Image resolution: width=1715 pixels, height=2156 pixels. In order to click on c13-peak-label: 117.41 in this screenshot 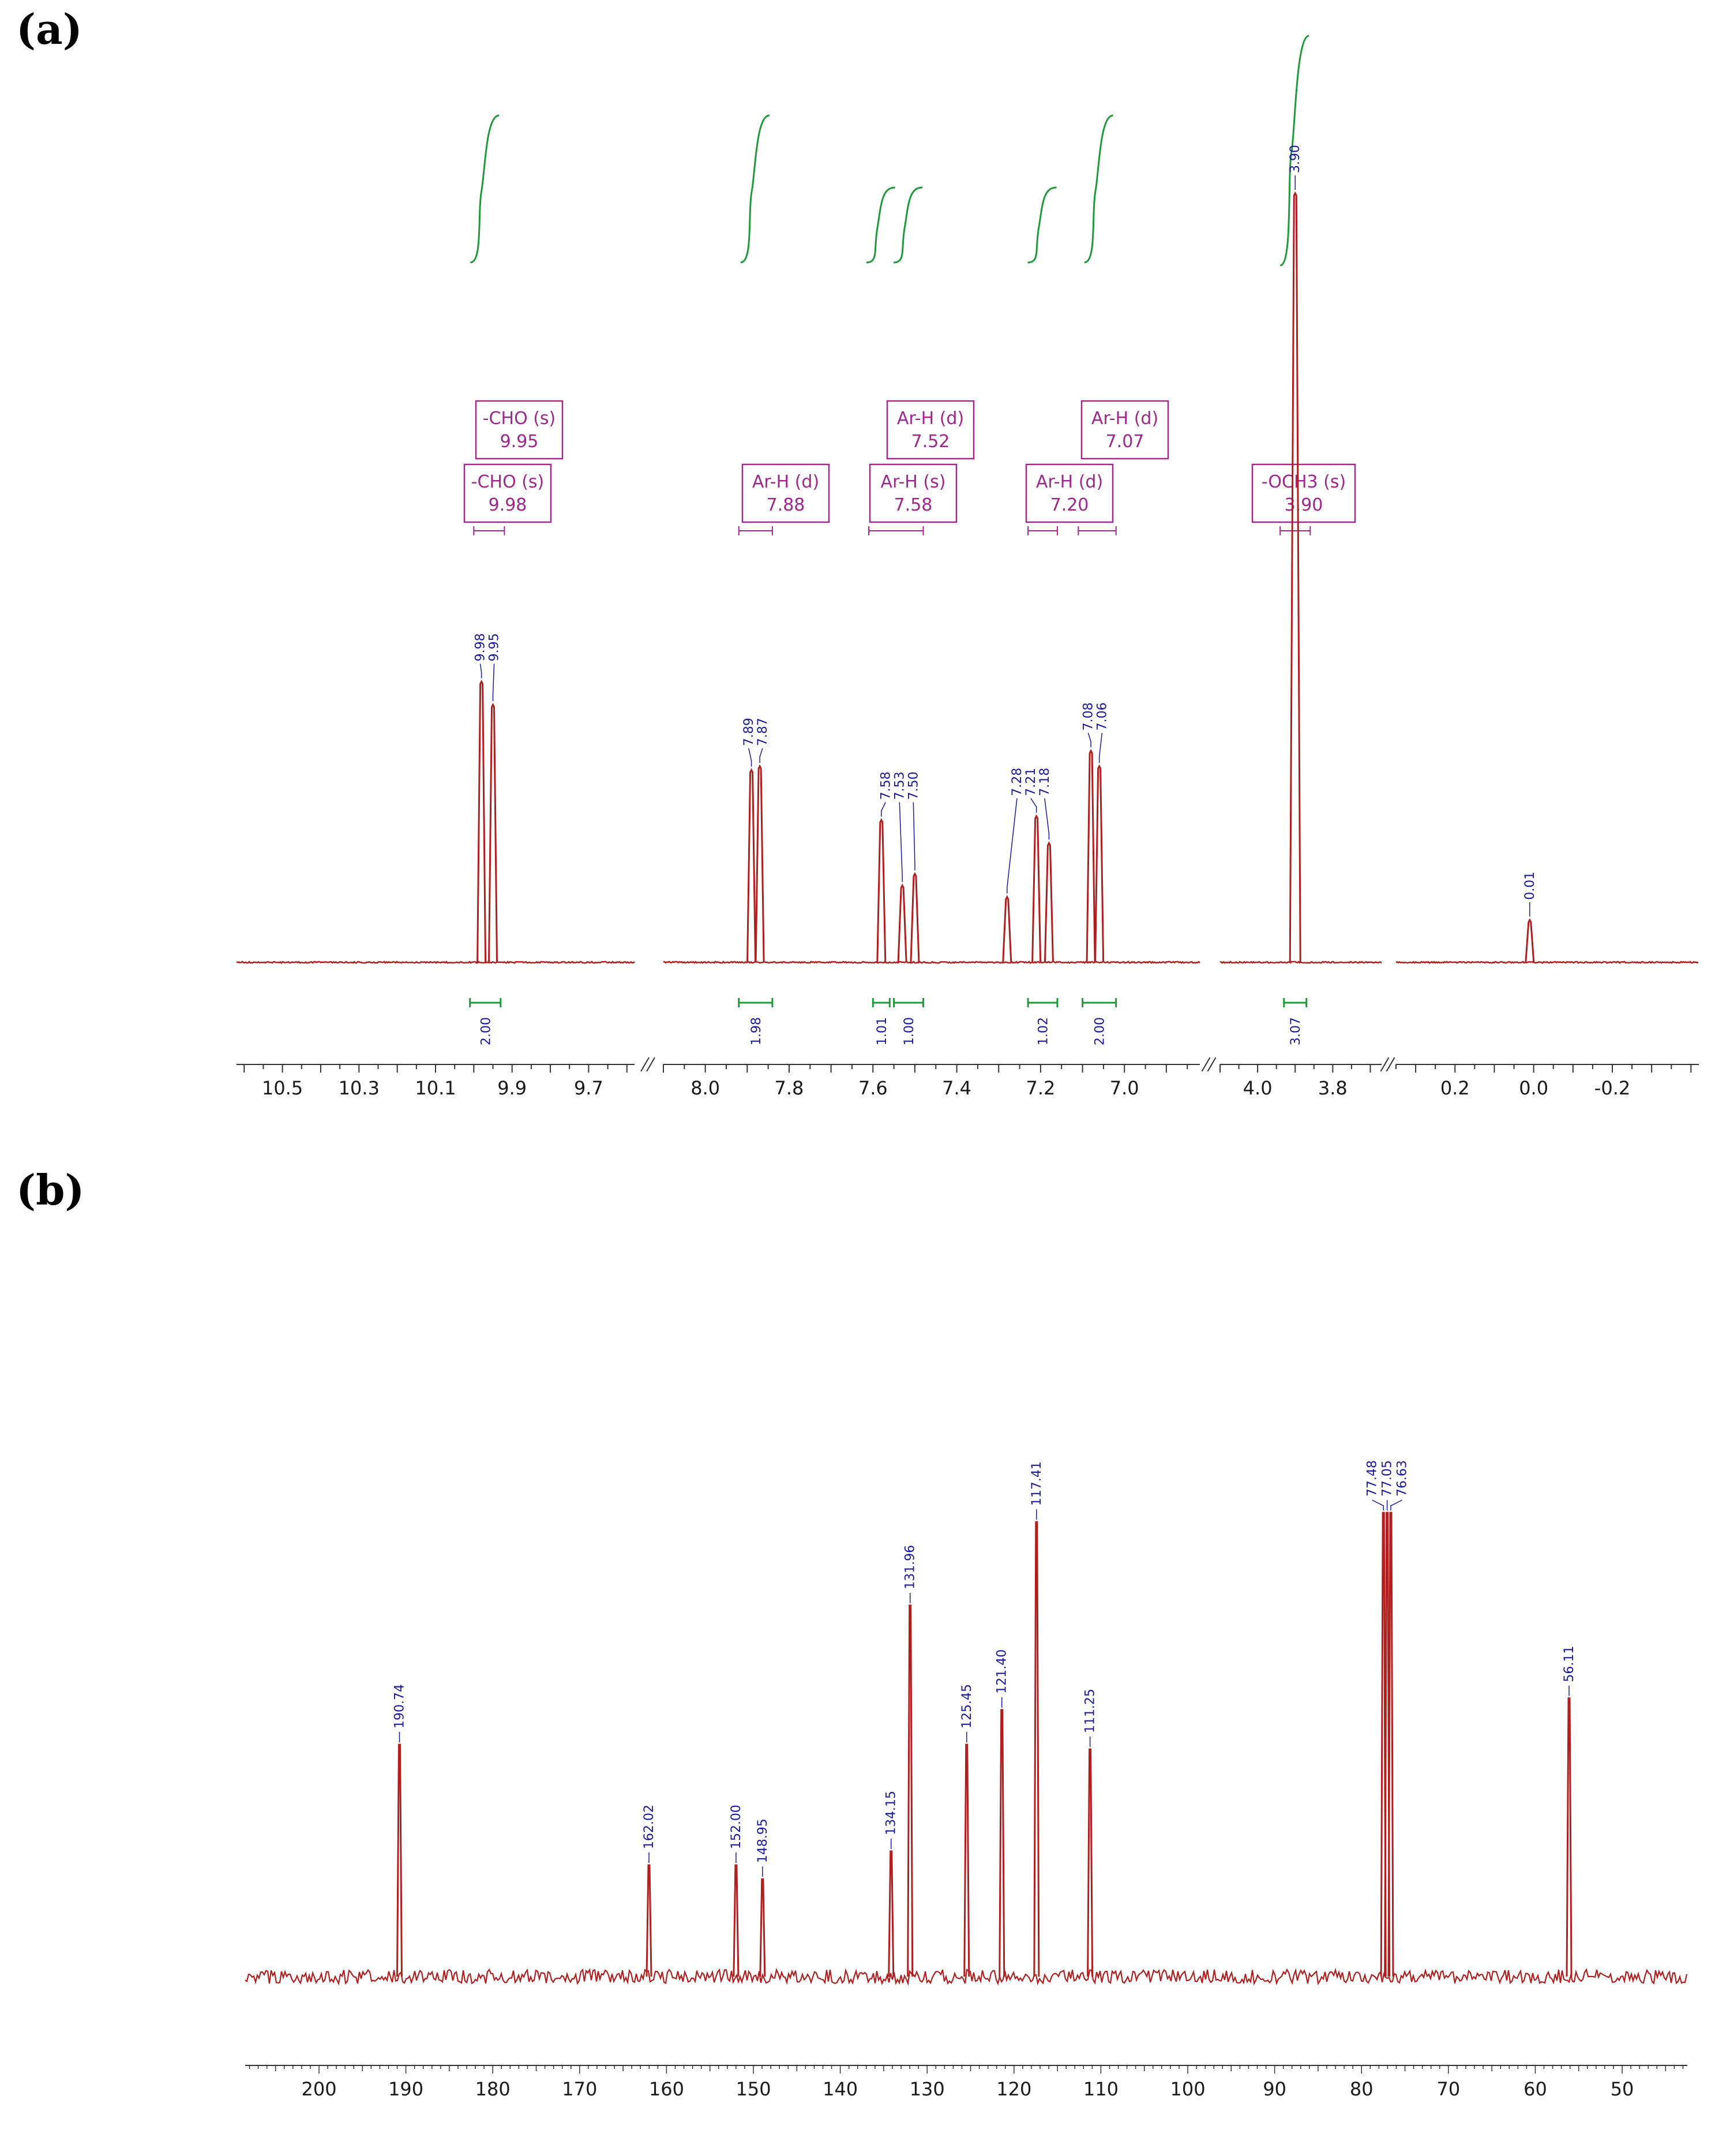, I will do `click(1037, 1484)`.